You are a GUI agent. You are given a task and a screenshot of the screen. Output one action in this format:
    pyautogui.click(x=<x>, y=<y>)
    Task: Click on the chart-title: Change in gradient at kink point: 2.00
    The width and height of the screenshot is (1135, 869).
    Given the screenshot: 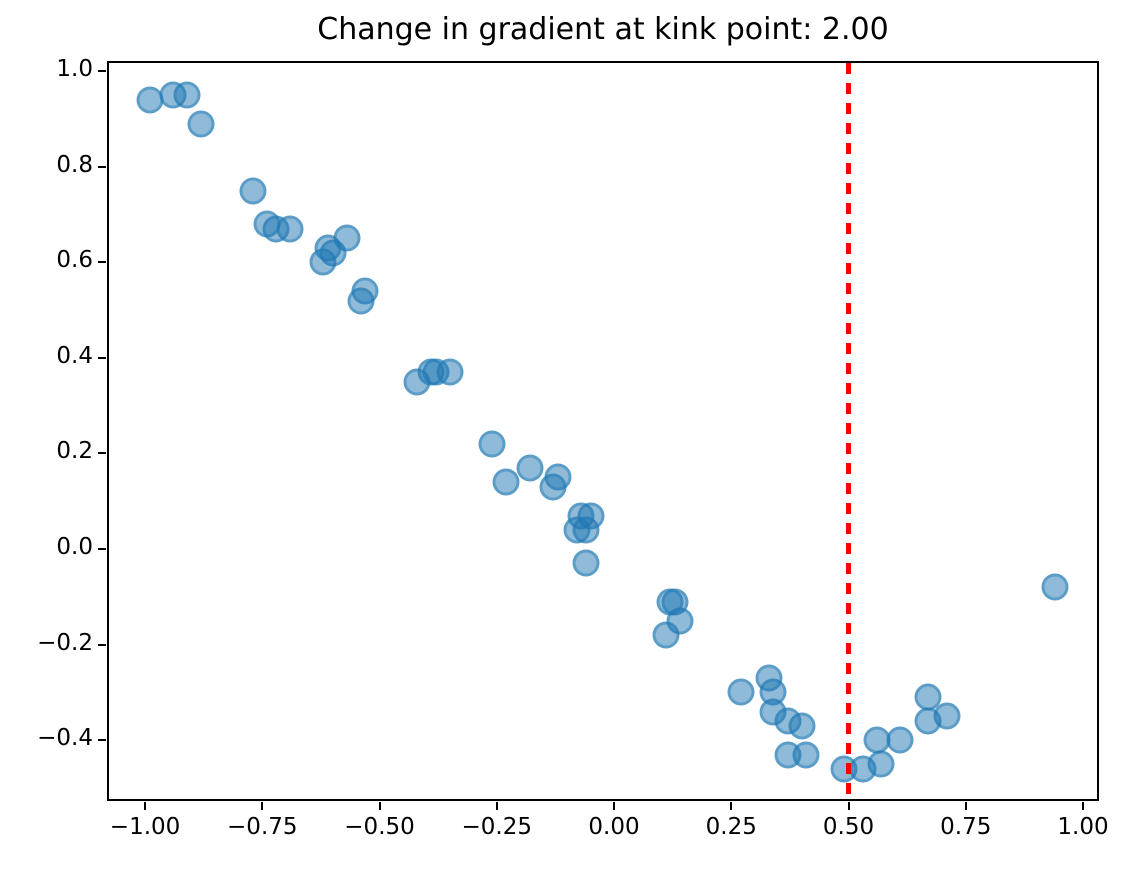 What is the action you would take?
    pyautogui.click(x=603, y=29)
    